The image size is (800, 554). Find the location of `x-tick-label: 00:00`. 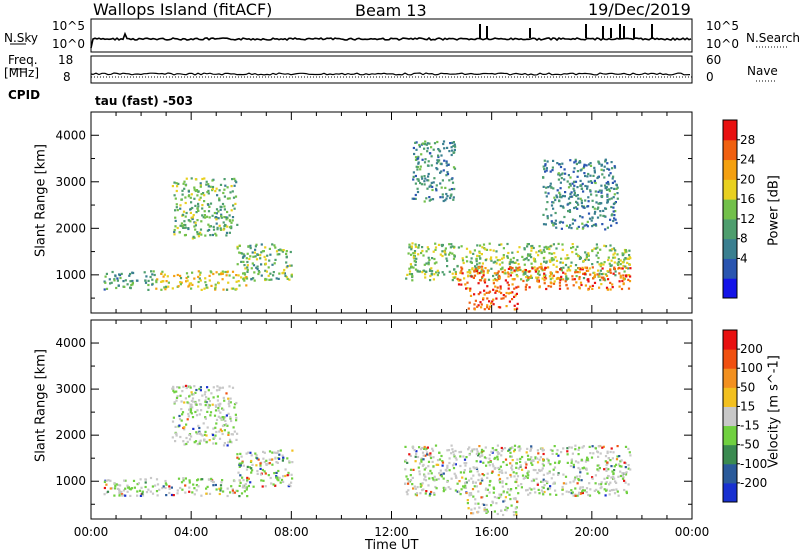

x-tick-label: 00:00 is located at coordinates (91, 532).